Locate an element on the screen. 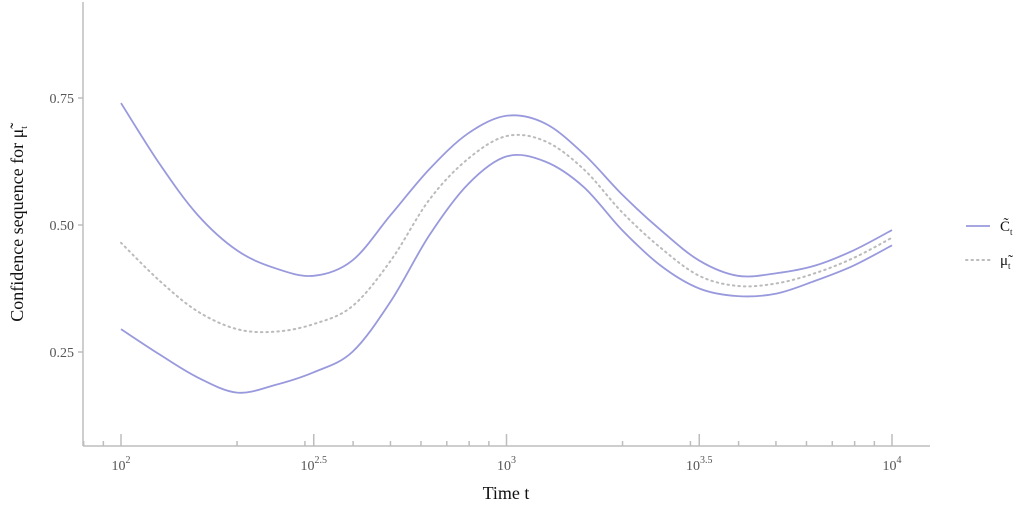  y-axis-title: Confidence sequence for μ̃t is located at coordinates (18, 222).